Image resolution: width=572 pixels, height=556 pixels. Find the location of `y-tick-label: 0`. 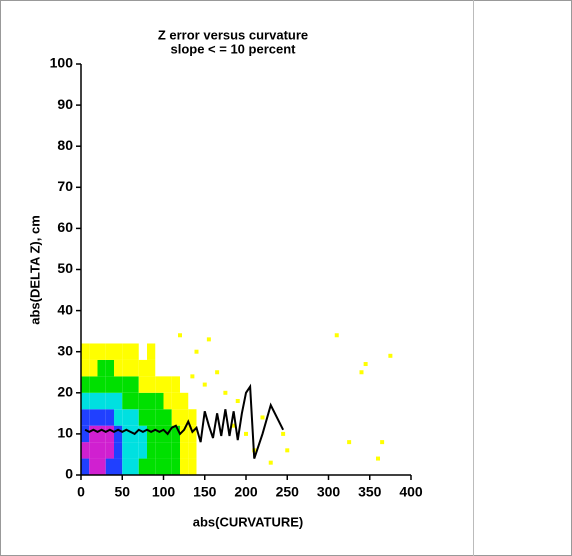

y-tick-label: 0 is located at coordinates (69, 474).